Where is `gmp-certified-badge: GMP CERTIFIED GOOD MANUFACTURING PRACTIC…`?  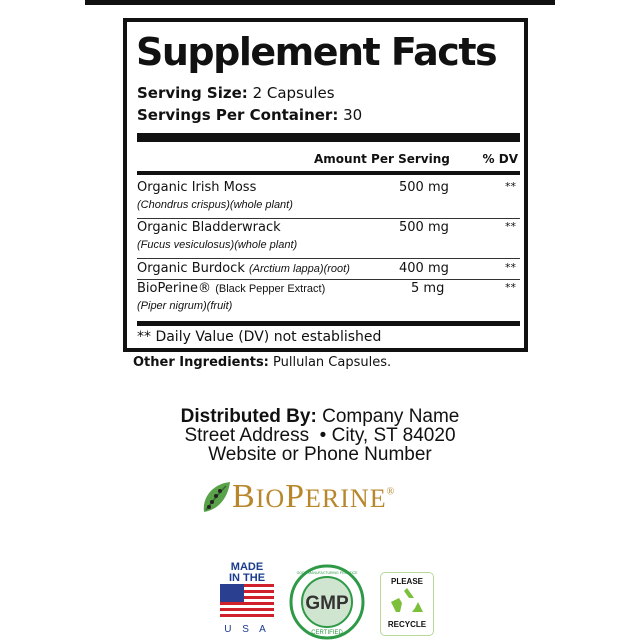
gmp-certified-badge: GMP CERTIFIED GOOD MANUFACTURING PRACTIC… is located at coordinates (327, 604).